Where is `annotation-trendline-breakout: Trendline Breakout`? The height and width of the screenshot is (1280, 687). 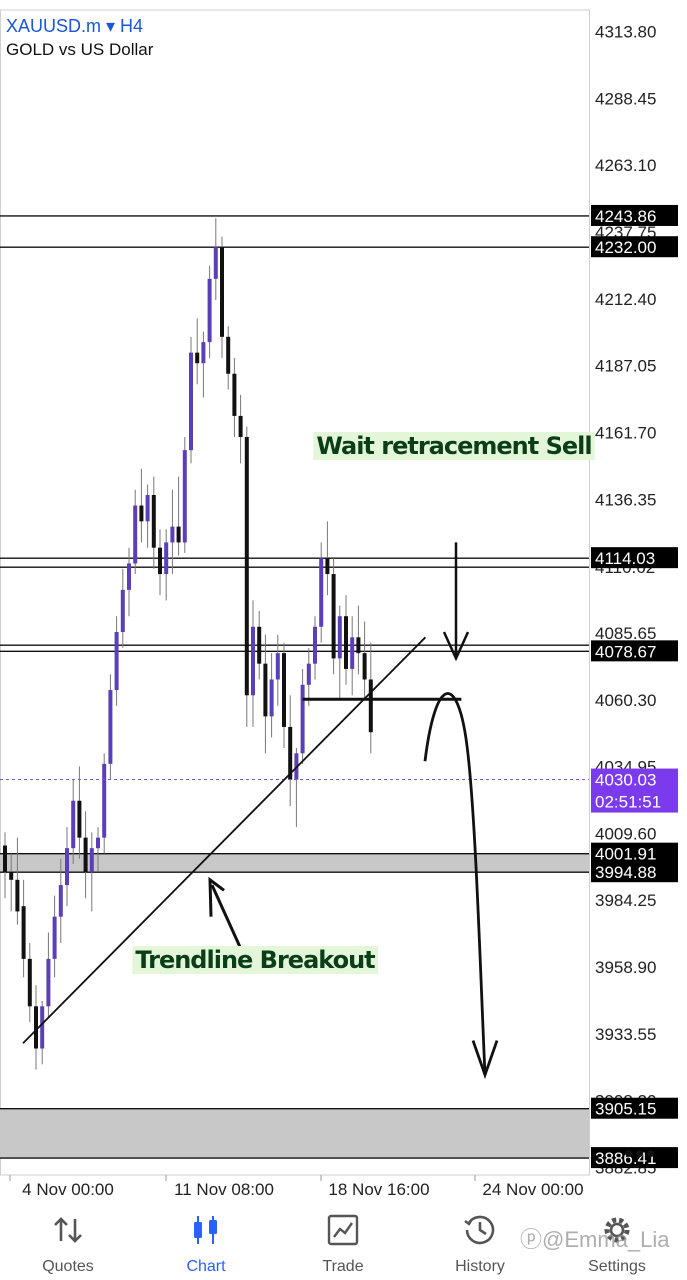 annotation-trendline-breakout: Trendline Breakout is located at coordinates (255, 960).